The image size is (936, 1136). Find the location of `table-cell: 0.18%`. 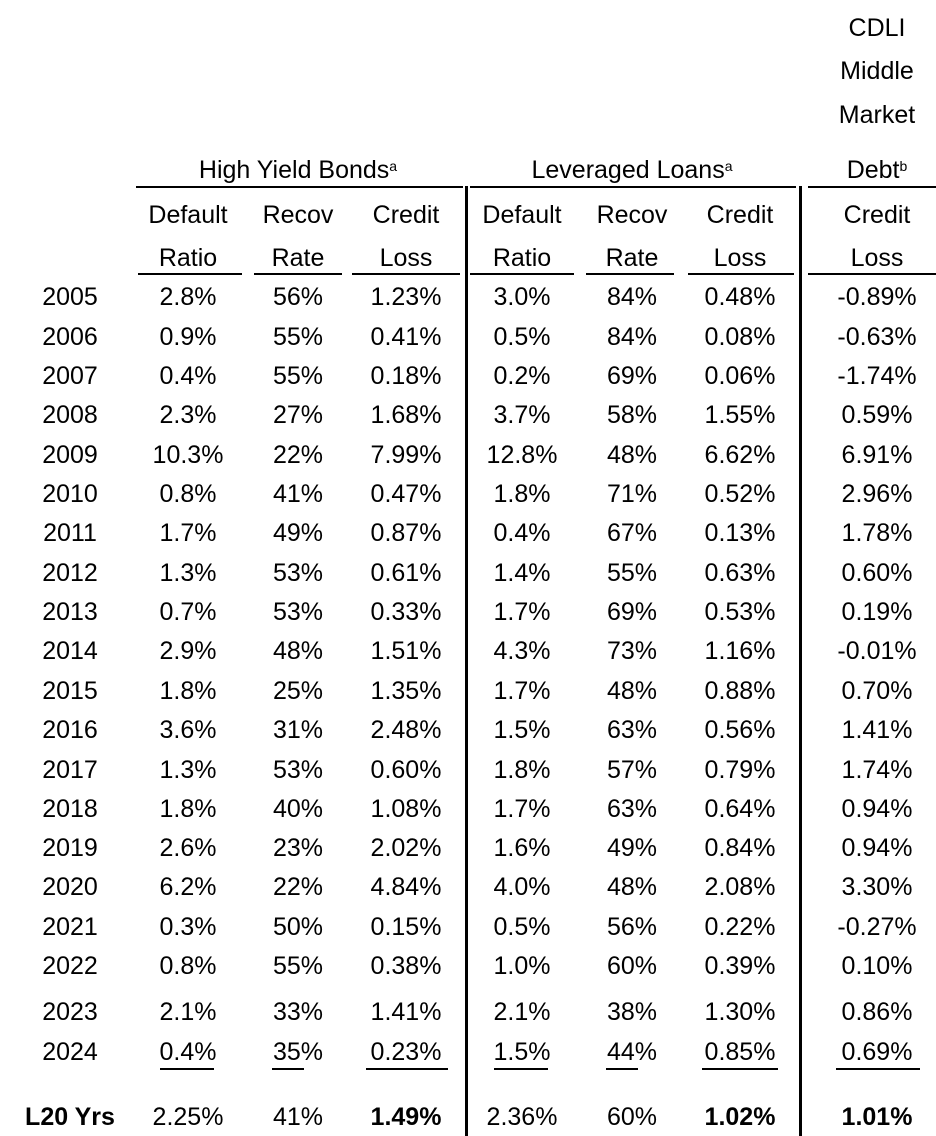

table-cell: 0.18% is located at coordinates (406, 376).